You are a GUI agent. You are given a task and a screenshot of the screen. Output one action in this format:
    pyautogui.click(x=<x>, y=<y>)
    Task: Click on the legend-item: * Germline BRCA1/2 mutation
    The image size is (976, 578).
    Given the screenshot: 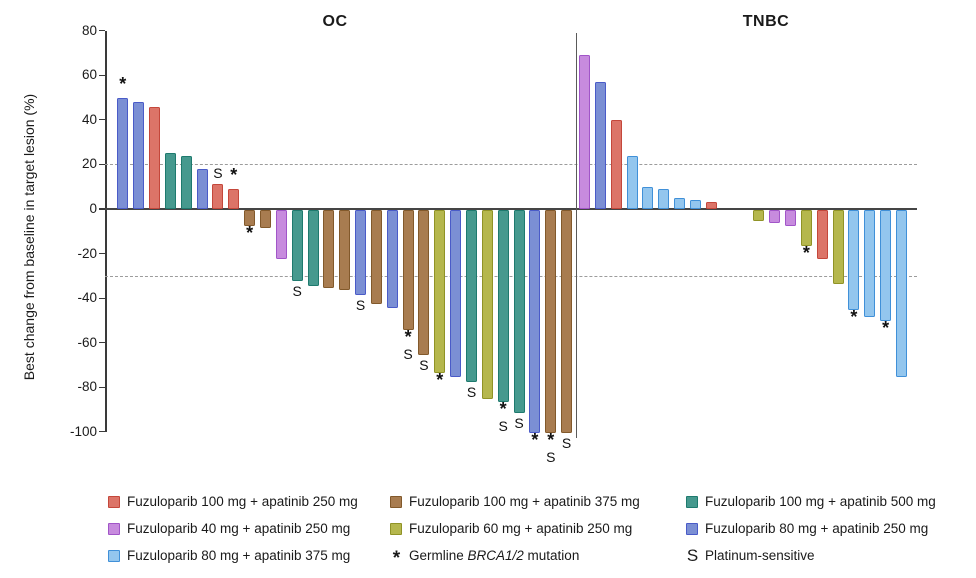 What is the action you would take?
    pyautogui.click(x=485, y=558)
    